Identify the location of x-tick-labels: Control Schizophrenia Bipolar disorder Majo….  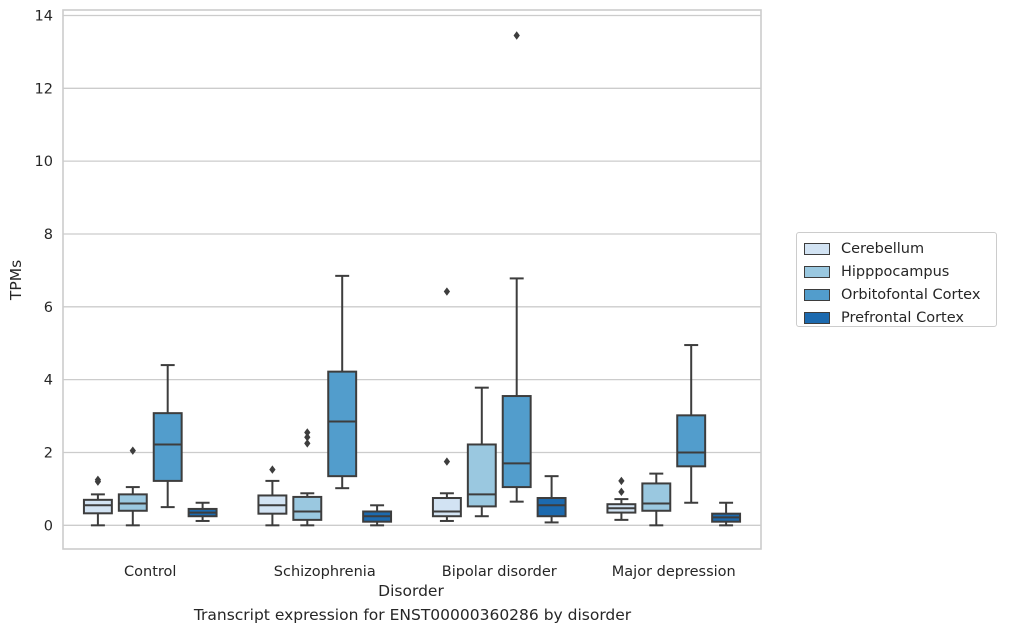
(430, 572).